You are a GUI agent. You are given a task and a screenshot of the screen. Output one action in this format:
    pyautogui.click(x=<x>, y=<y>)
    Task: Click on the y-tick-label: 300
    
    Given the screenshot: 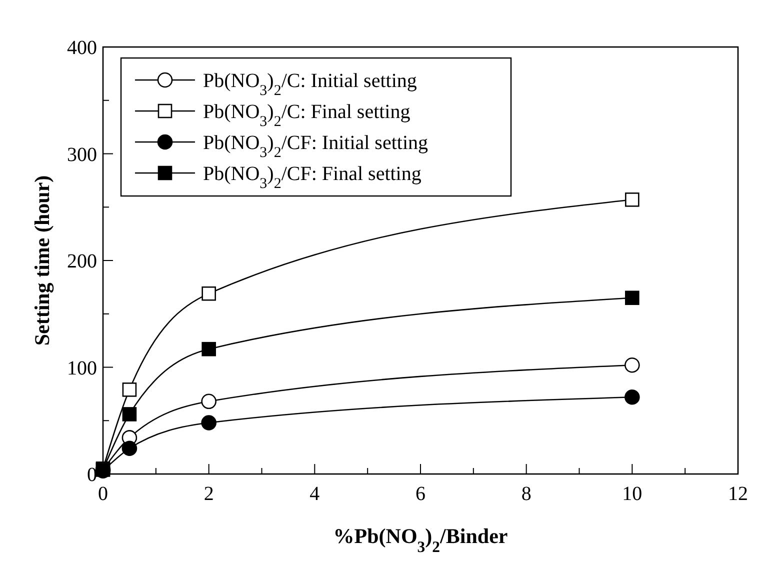 What is the action you would take?
    pyautogui.click(x=82, y=155)
    